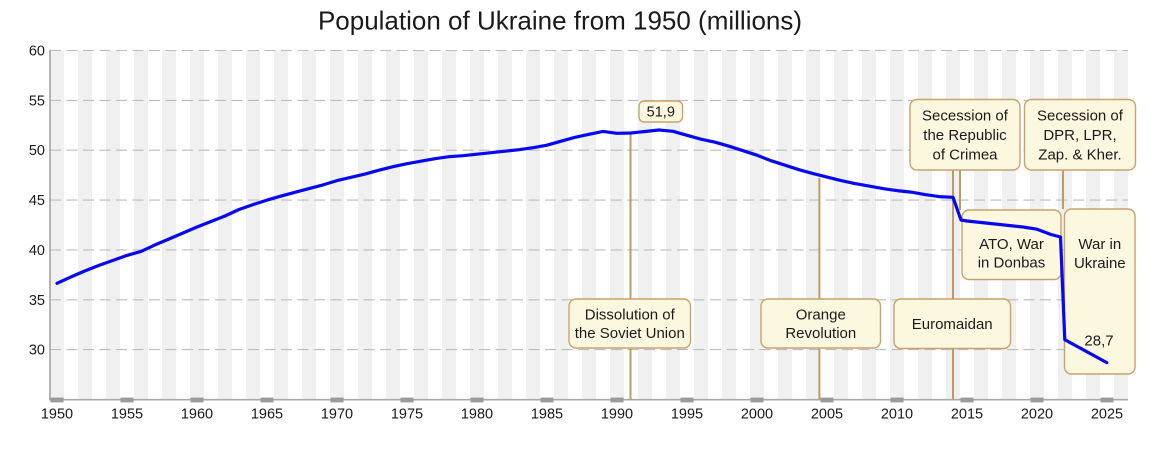 Image resolution: width=1150 pixels, height=450 pixels. Describe the element at coordinates (197, 415) in the screenshot. I see `svg-text: 1960` at that location.